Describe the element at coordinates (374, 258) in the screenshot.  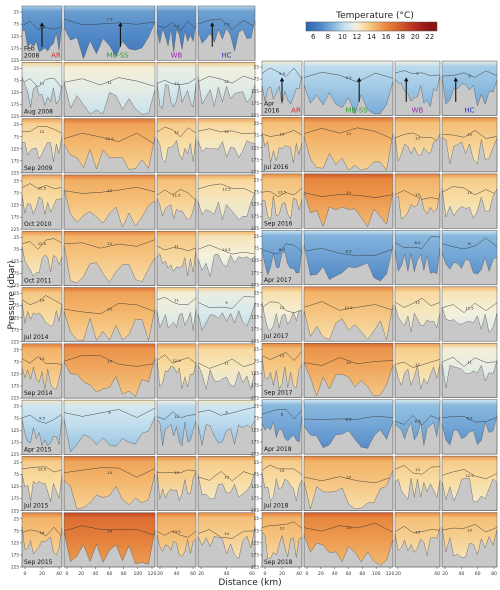
I see `panel-row: 25 75 125 175 225 8.5 8.5 8.5 8 Apr 2017` at that location.